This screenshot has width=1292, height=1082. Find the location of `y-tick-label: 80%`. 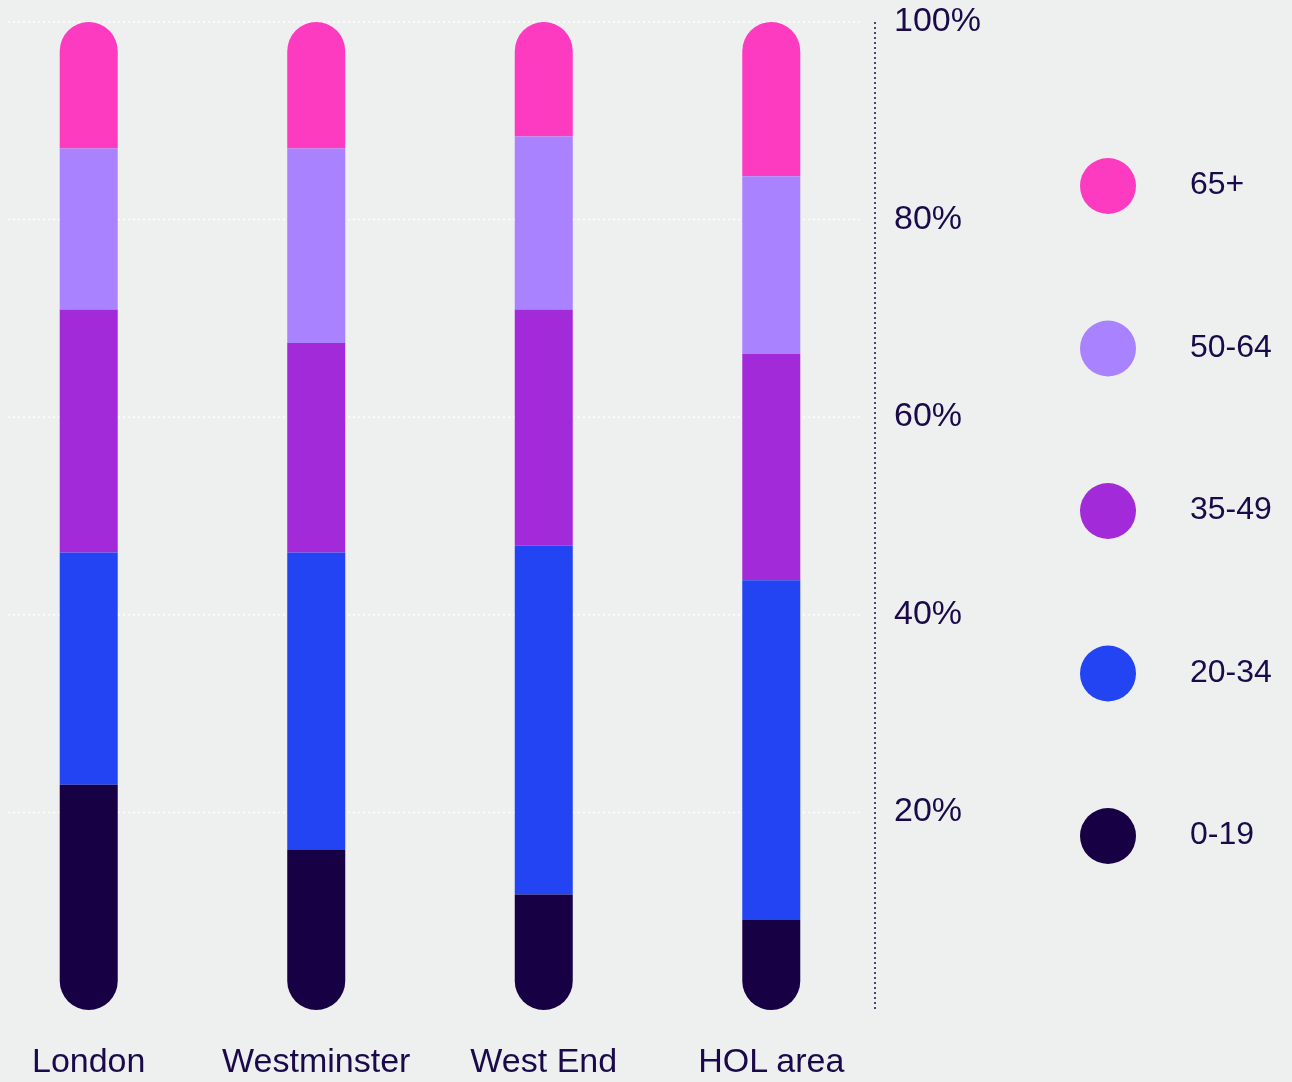

y-tick-label: 80% is located at coordinates (928, 216).